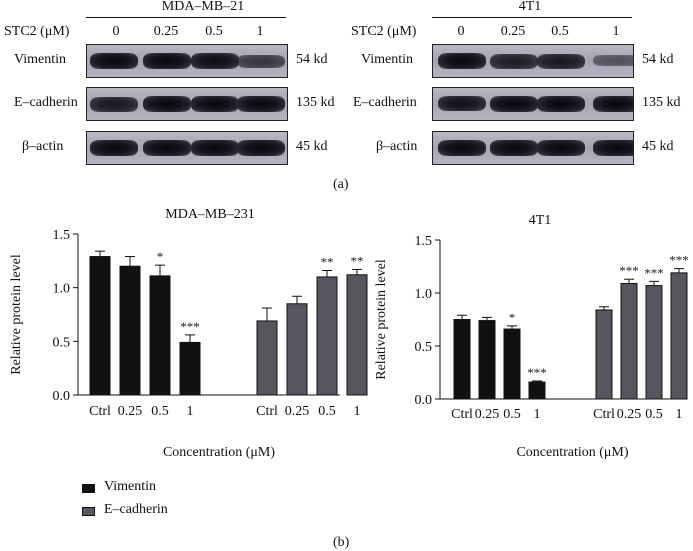 The width and height of the screenshot is (693, 551). I want to click on y-tick-label: 0.5, so click(424, 347).